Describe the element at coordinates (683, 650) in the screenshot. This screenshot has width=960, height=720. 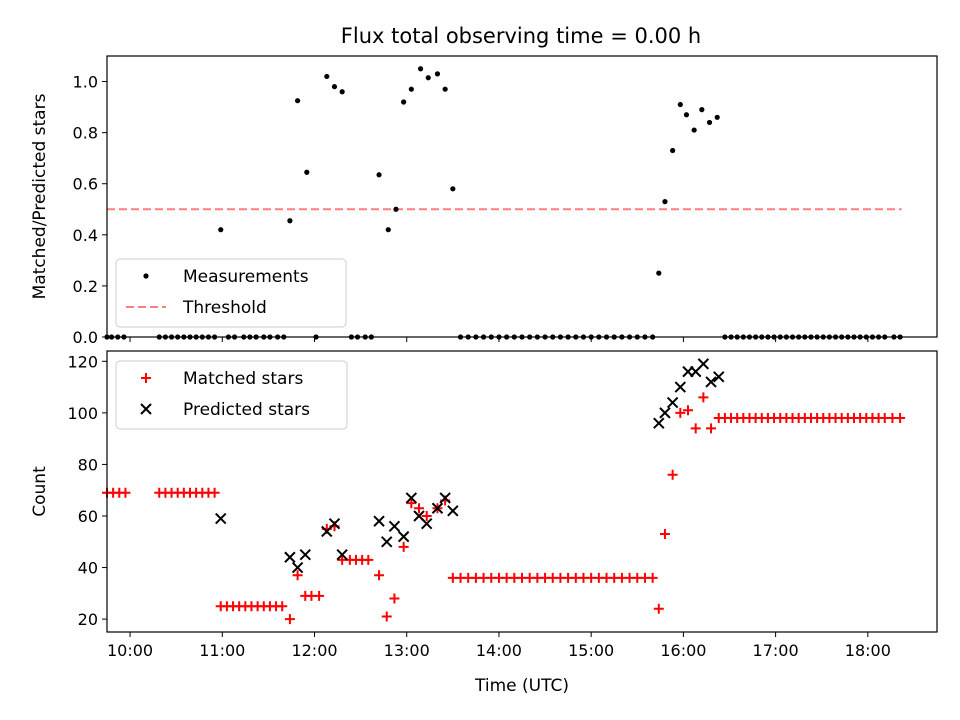
I see `x-tick-label: 16:00` at that location.